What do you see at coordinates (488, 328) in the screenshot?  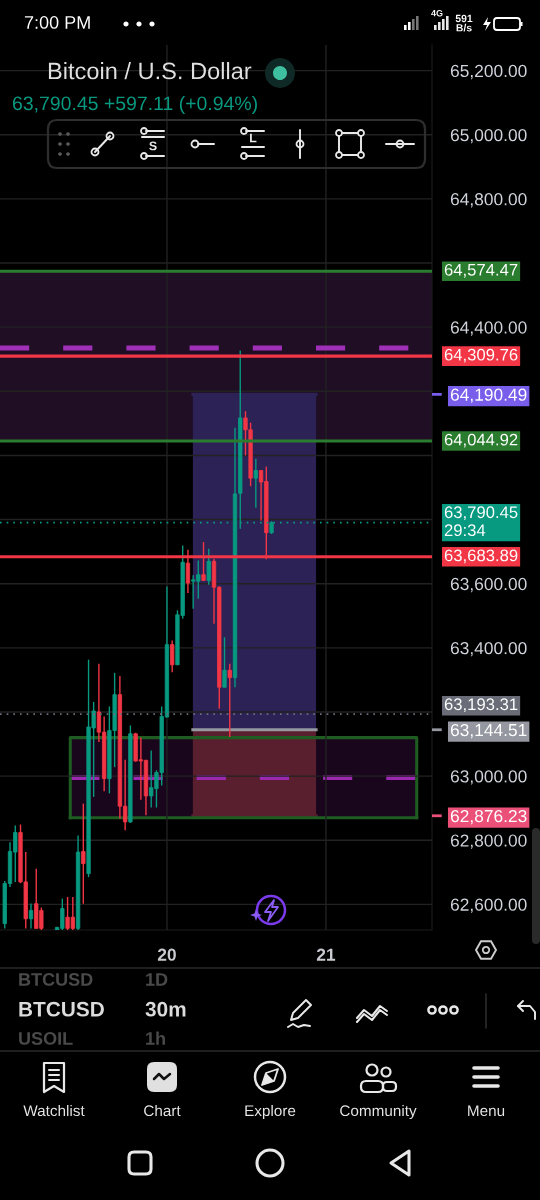 I see `y-tick-label: 64,400.00` at bounding box center [488, 328].